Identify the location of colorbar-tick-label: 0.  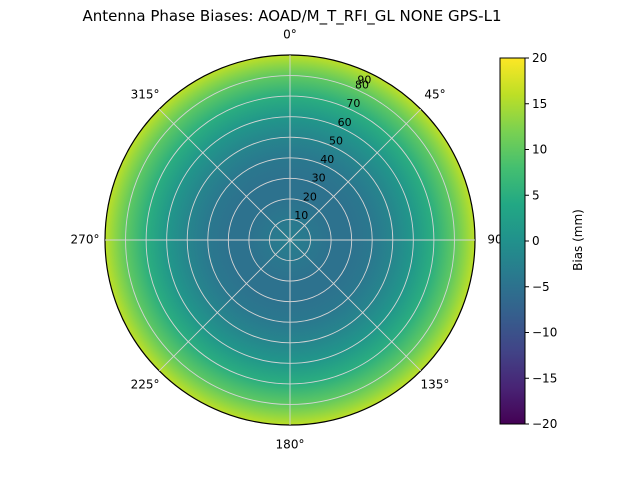
(536, 241).